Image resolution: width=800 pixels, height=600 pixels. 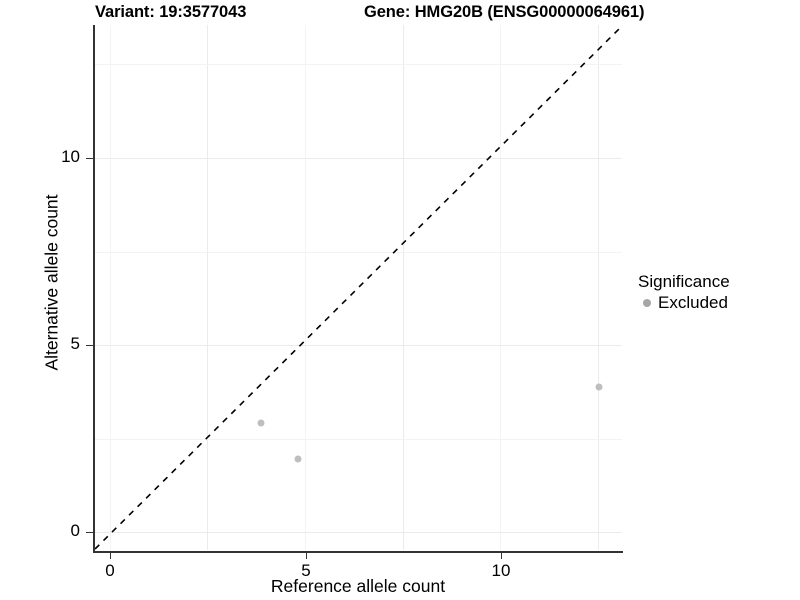 What do you see at coordinates (51, 282) in the screenshot?
I see `y-axis-label: Alternative allele count` at bounding box center [51, 282].